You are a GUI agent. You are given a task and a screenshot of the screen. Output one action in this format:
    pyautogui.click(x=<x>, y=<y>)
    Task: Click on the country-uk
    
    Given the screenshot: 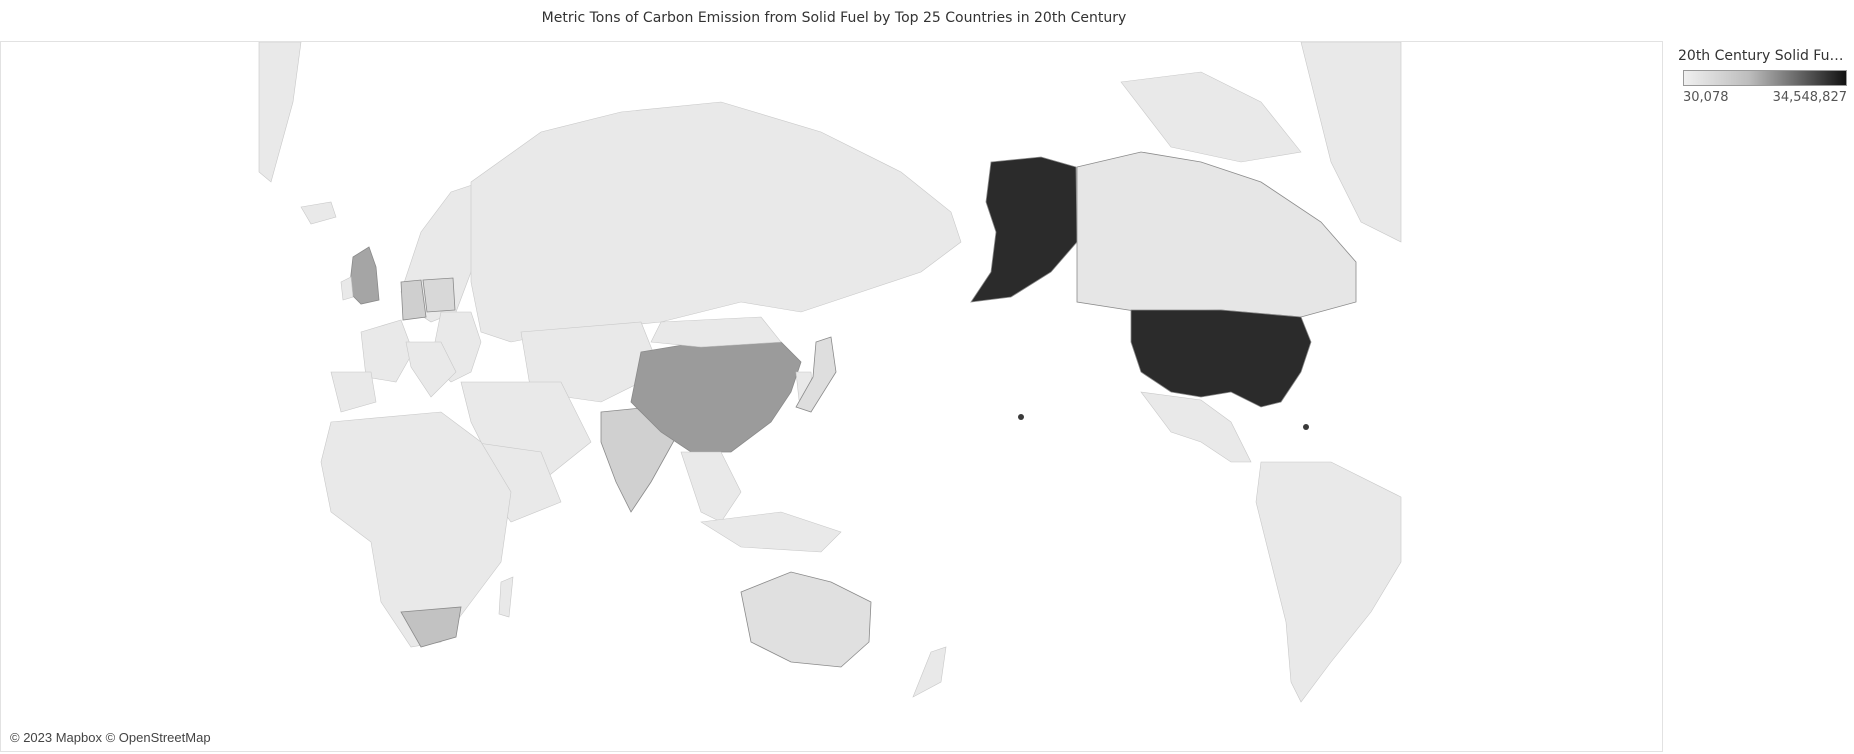 What is the action you would take?
    pyautogui.click(x=364, y=275)
    